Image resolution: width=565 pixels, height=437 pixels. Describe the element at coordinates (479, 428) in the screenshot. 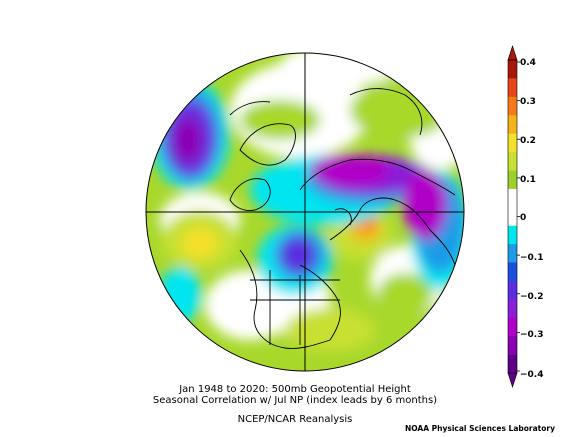

I see `credit-label: NOAA Physical Sciences Laboratory` at that location.